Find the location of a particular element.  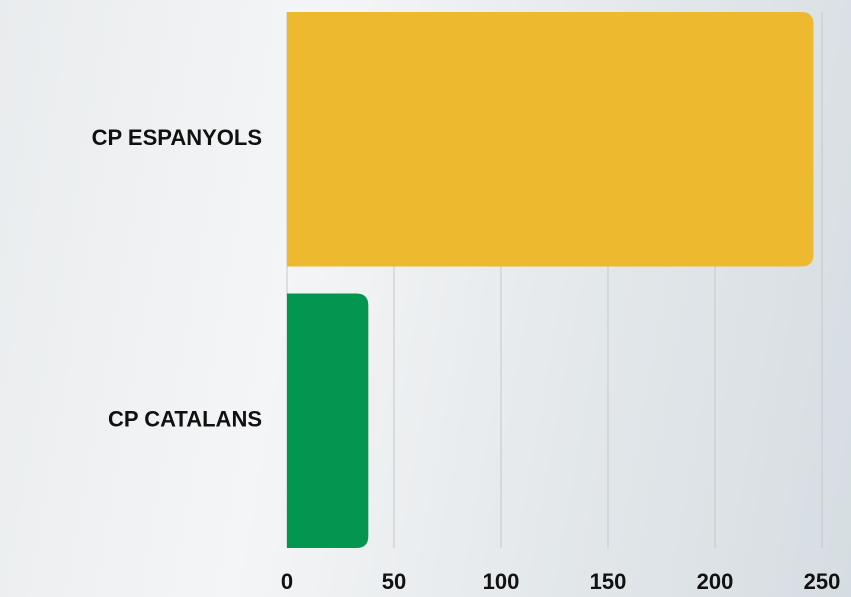

x-tick-label: 0 is located at coordinates (287, 581).